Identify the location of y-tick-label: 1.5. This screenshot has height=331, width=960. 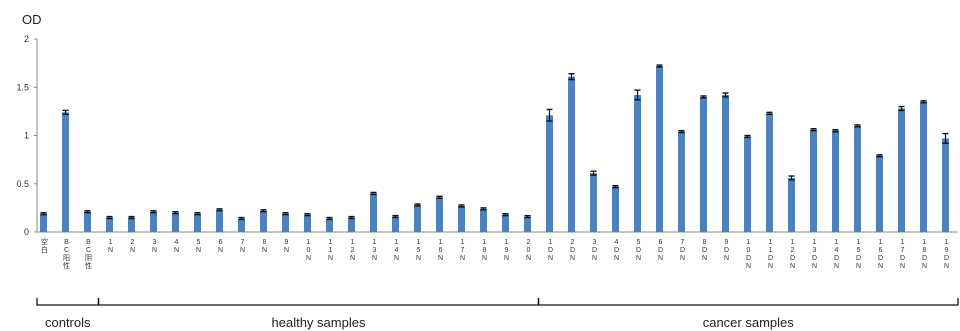
(22, 87).